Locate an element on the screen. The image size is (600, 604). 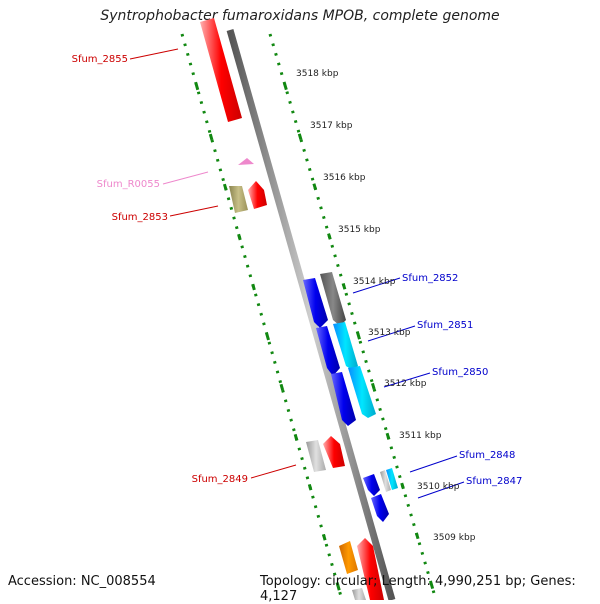
gene-olive-small is located at coordinates (238, 199).